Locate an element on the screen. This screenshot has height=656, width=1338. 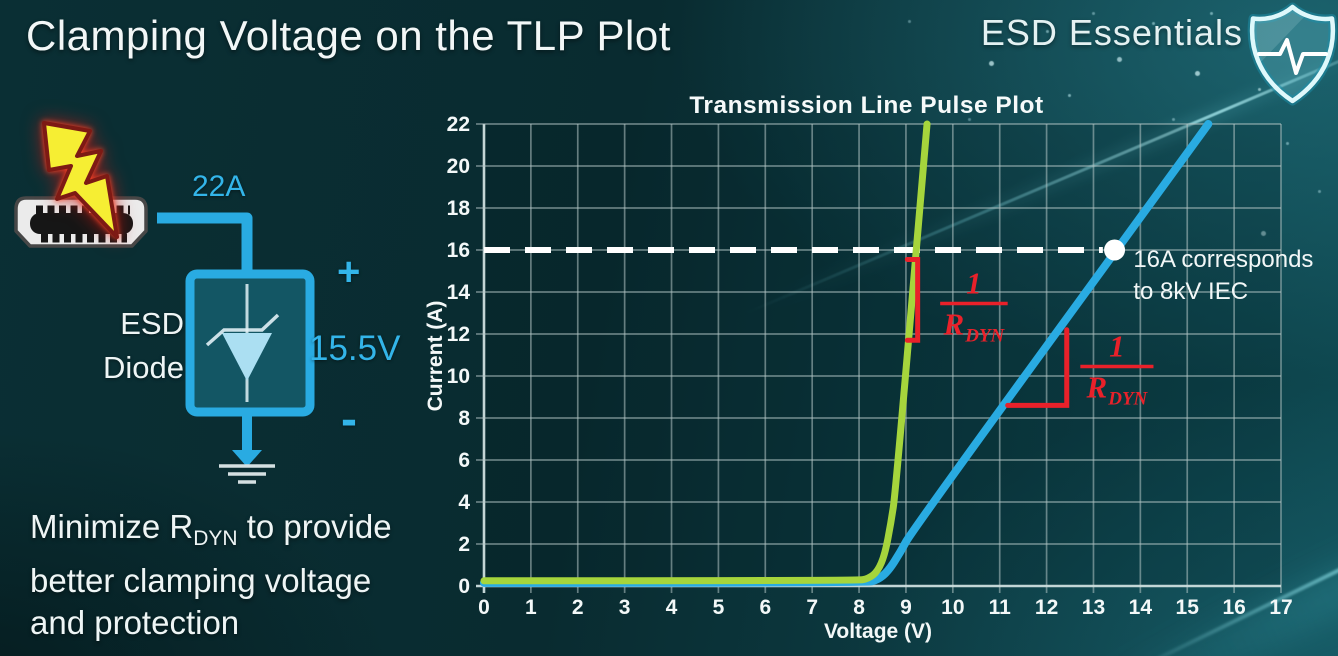
y-tick-label: 20 is located at coordinates (458, 166).